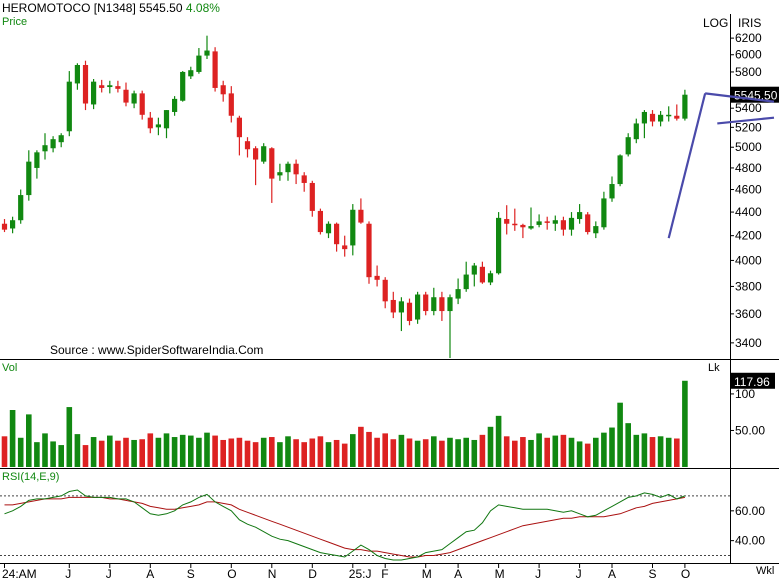 The width and height of the screenshot is (779, 581). I want to click on volume-unit-label: Lk, so click(714, 368).